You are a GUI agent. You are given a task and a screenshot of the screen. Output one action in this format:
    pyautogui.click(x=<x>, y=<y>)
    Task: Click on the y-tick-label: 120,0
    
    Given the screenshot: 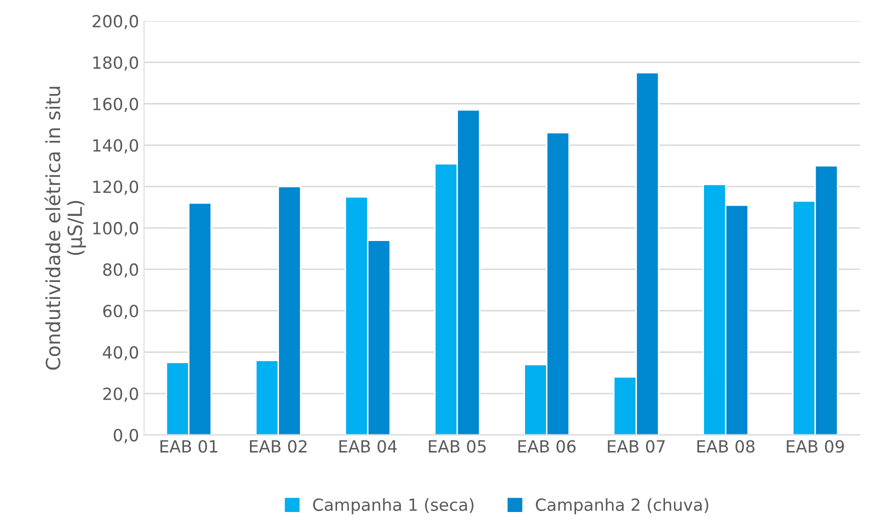 What is the action you would take?
    pyautogui.click(x=115, y=187)
    